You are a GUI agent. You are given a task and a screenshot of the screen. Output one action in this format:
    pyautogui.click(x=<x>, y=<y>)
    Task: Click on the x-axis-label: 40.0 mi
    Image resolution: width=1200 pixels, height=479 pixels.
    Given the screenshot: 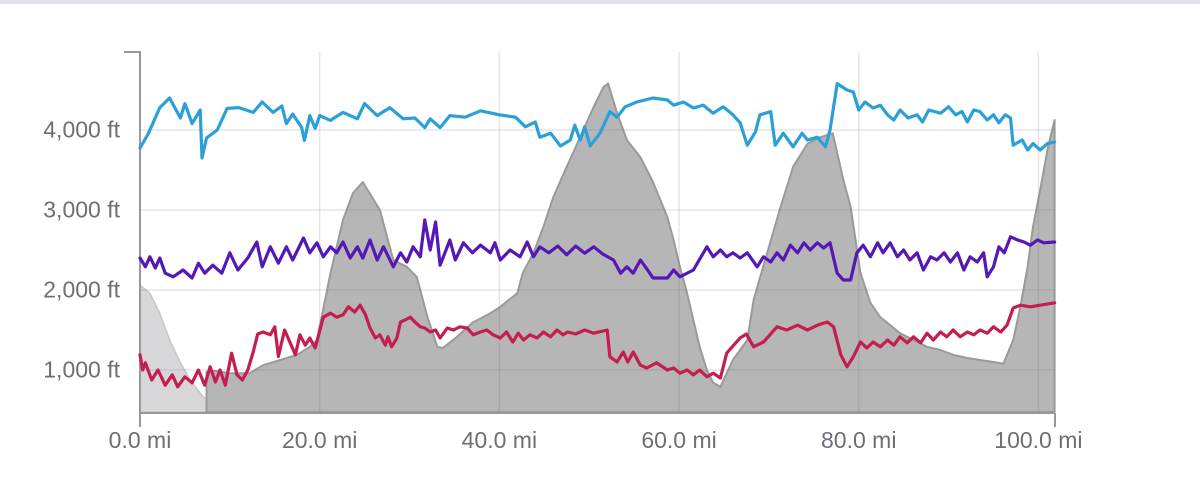 What is the action you would take?
    pyautogui.click(x=499, y=440)
    